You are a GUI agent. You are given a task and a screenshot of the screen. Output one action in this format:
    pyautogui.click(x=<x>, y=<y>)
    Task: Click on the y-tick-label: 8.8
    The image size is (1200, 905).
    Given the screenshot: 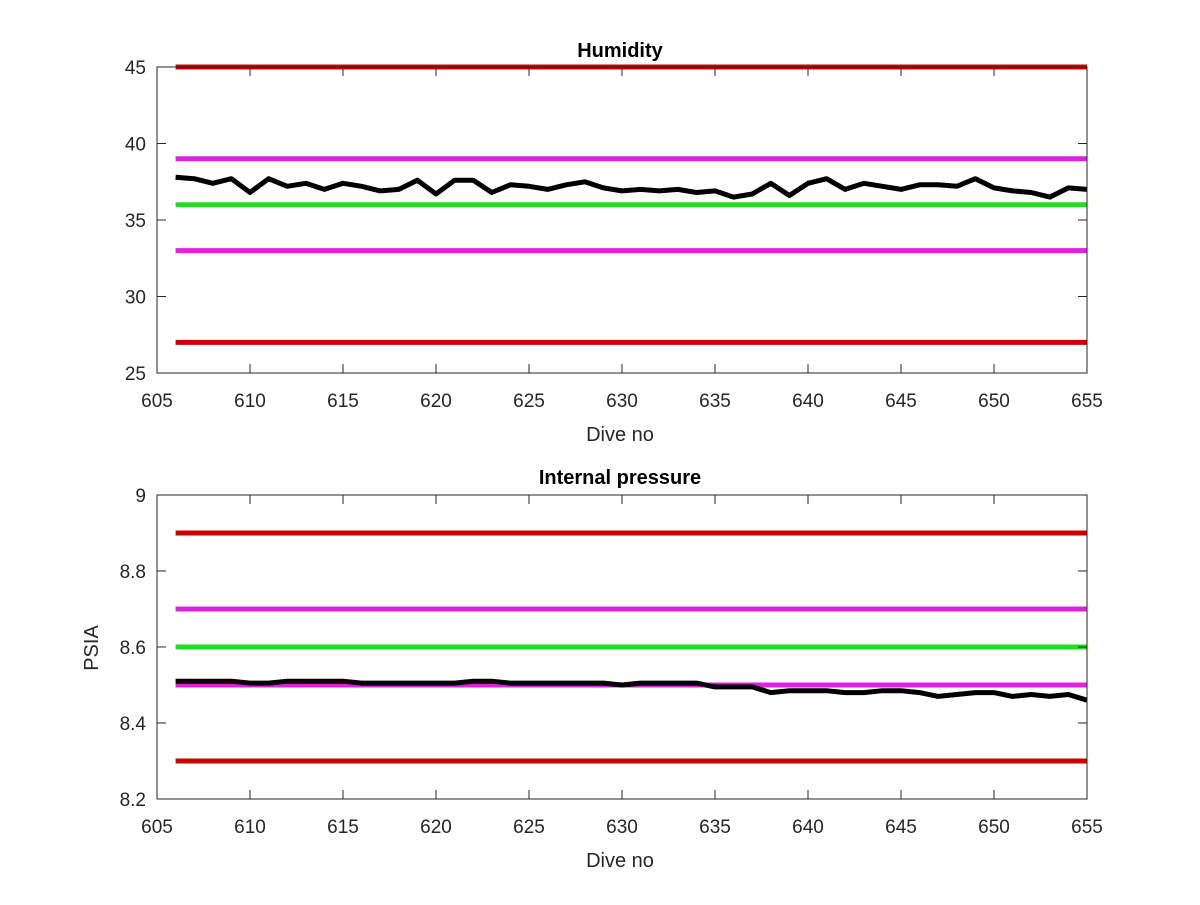 What is the action you would take?
    pyautogui.click(x=133, y=572)
    